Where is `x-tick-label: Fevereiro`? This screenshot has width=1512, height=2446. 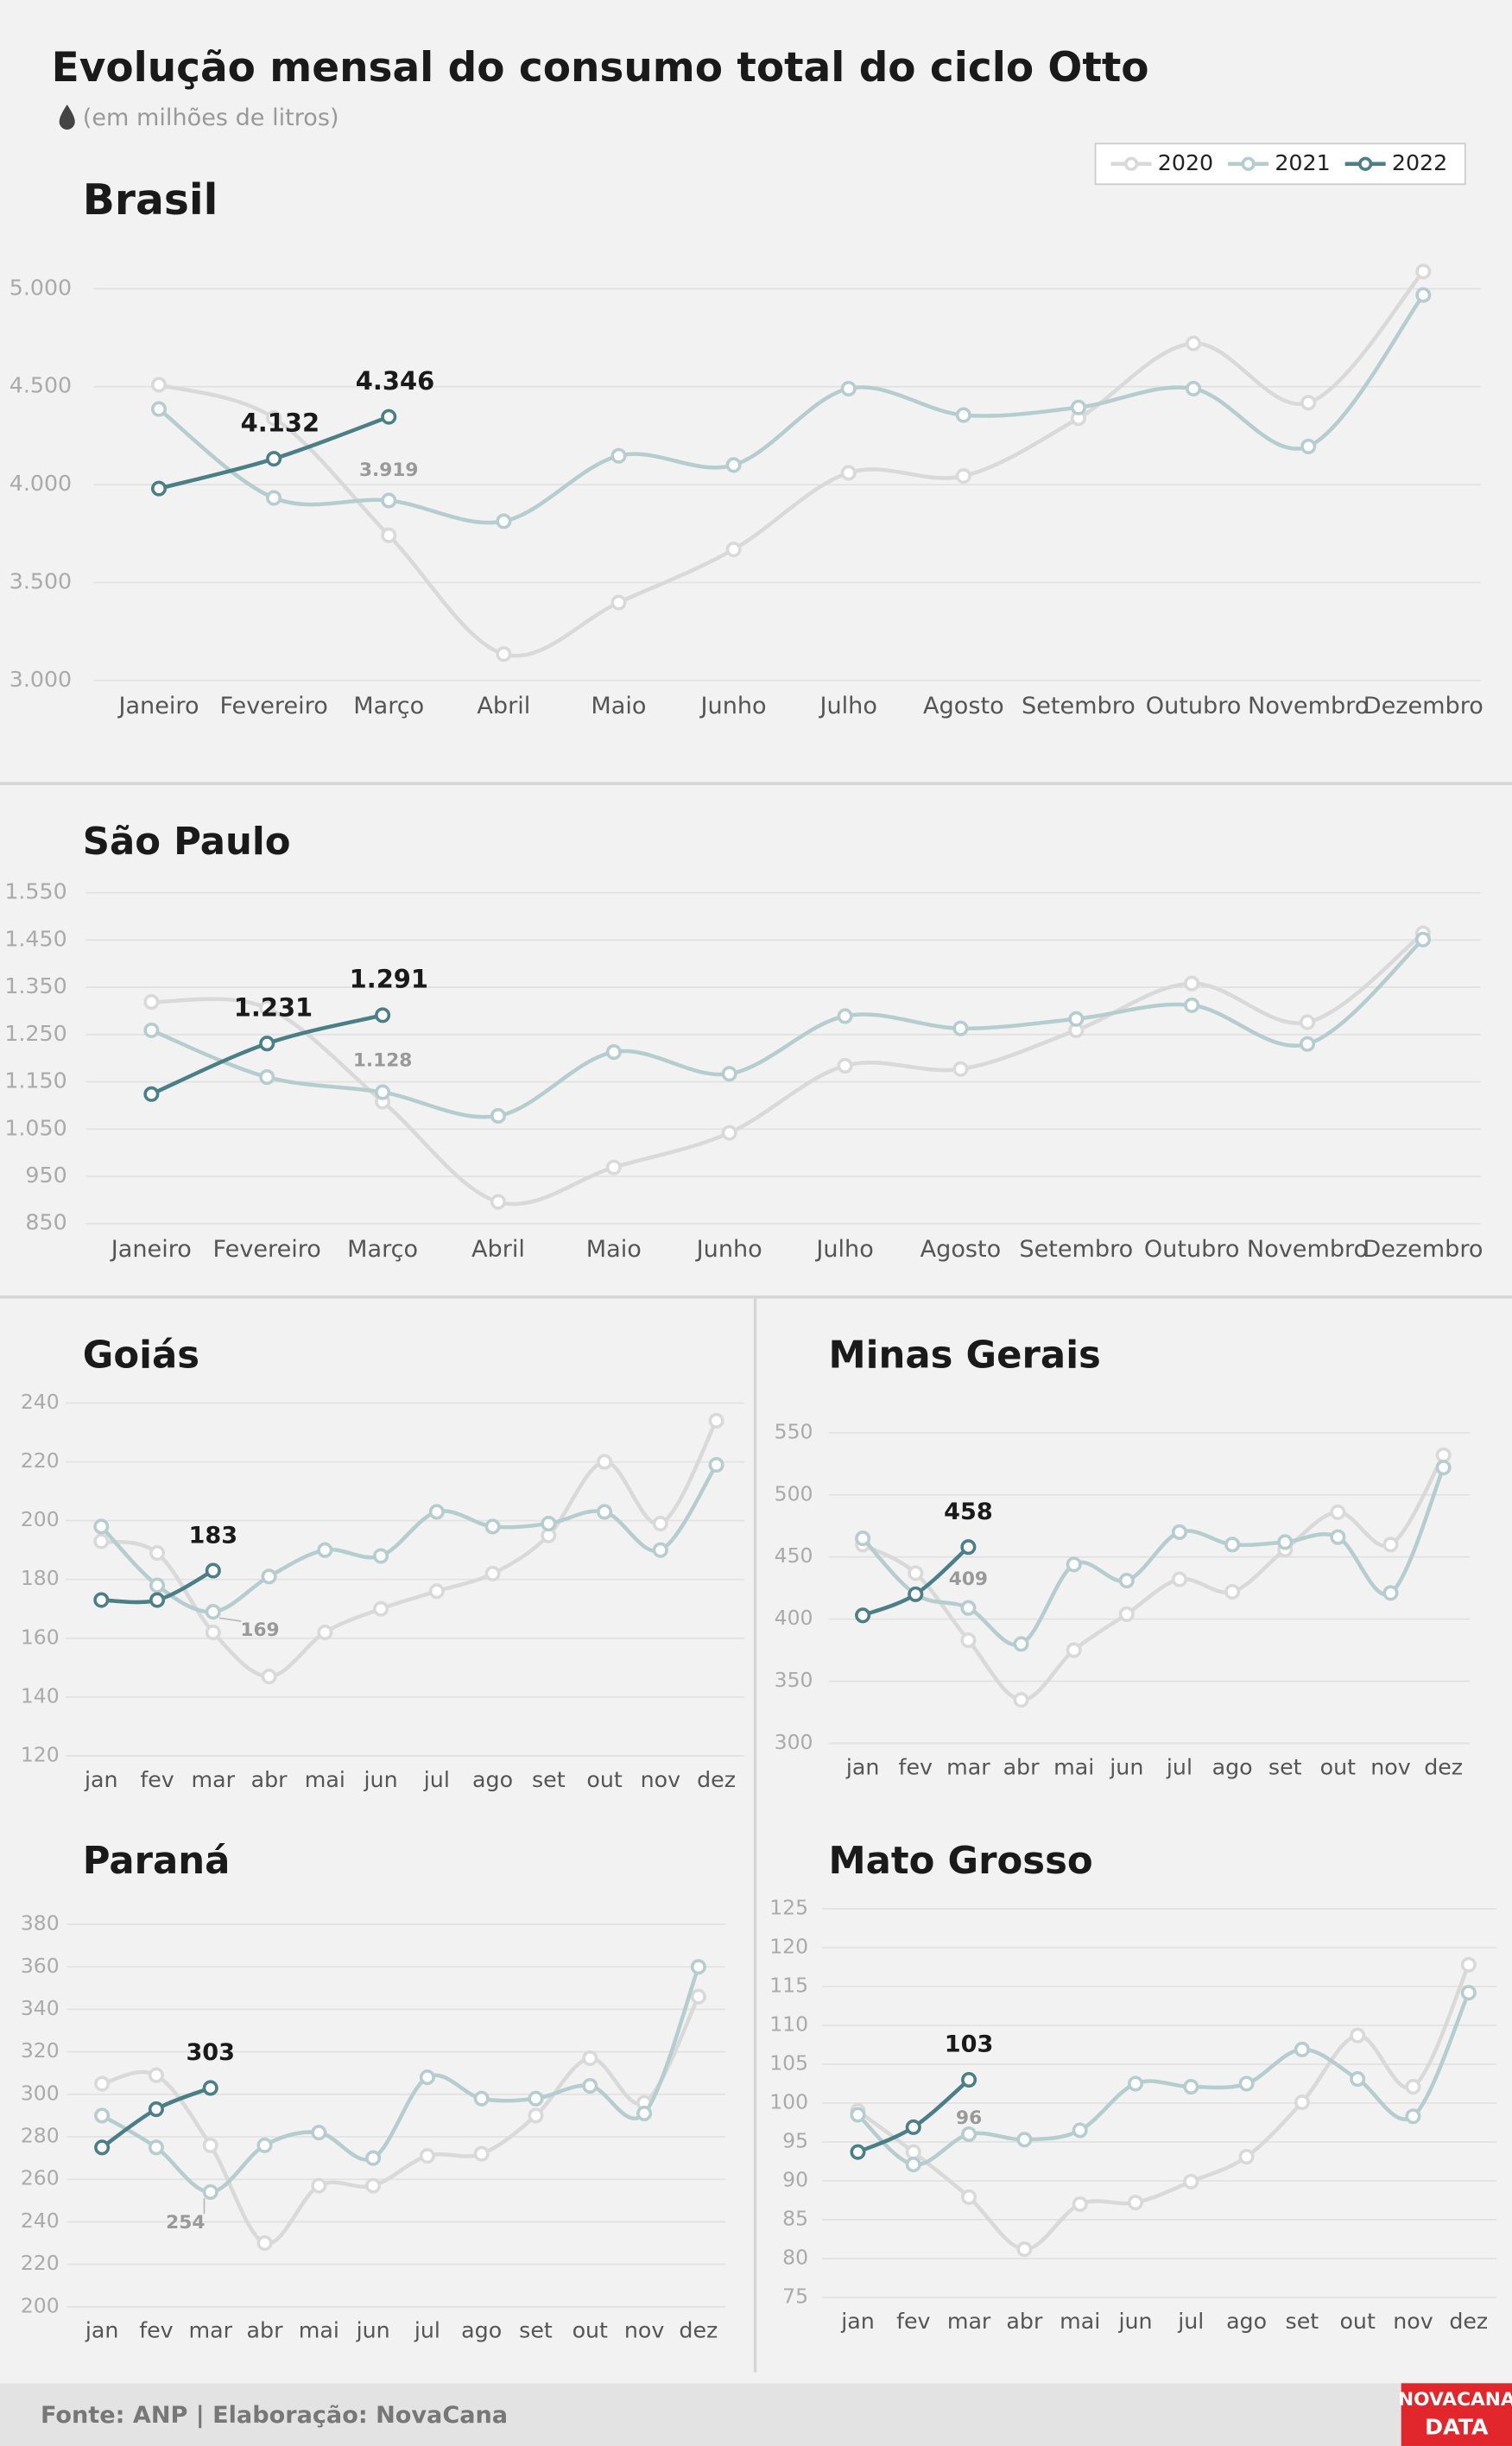 x-tick-label: Fevereiro is located at coordinates (273, 706).